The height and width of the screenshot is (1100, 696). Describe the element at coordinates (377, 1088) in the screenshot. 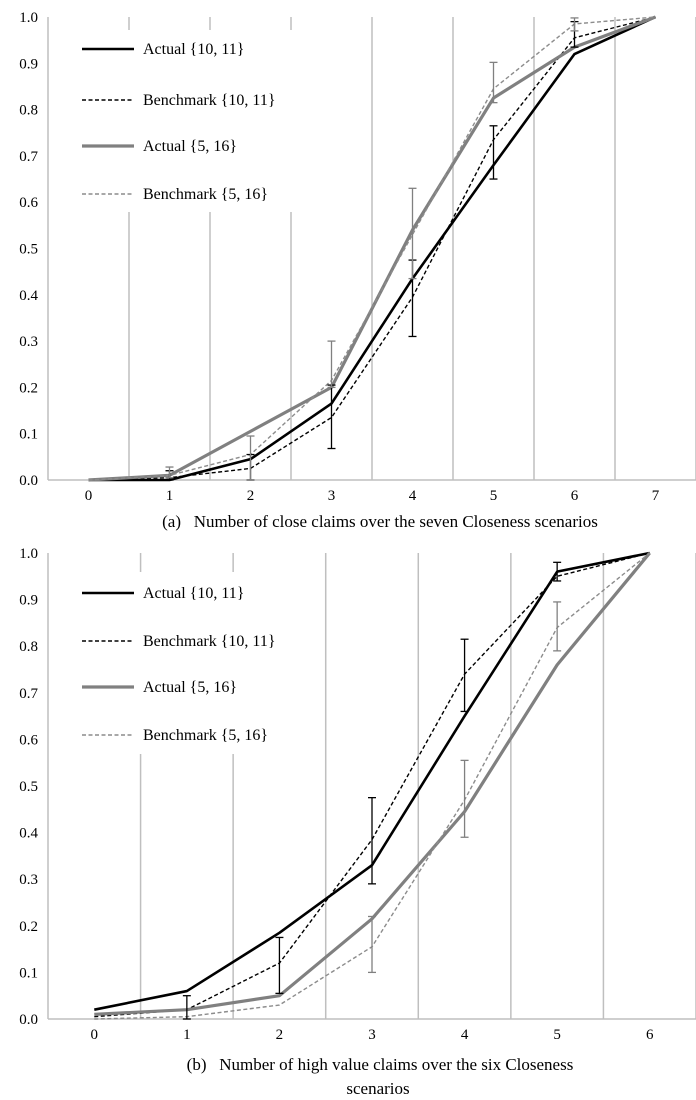

I see `chart-caption-line2: scenarios` at that location.